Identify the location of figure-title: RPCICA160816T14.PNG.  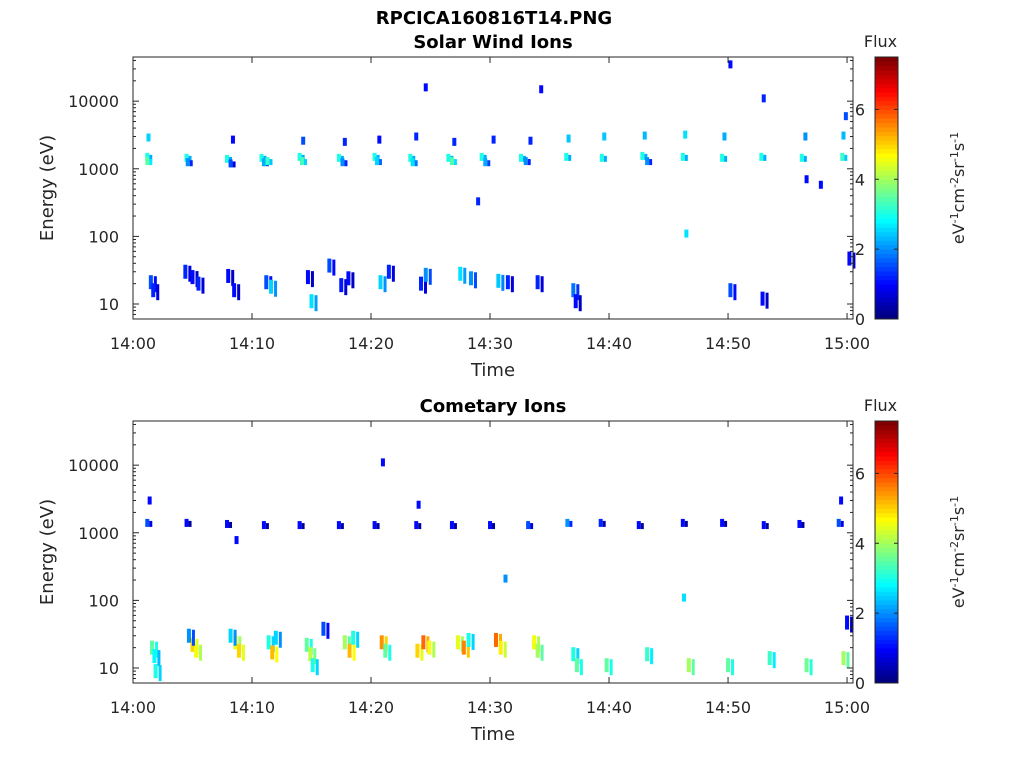
(494, 18).